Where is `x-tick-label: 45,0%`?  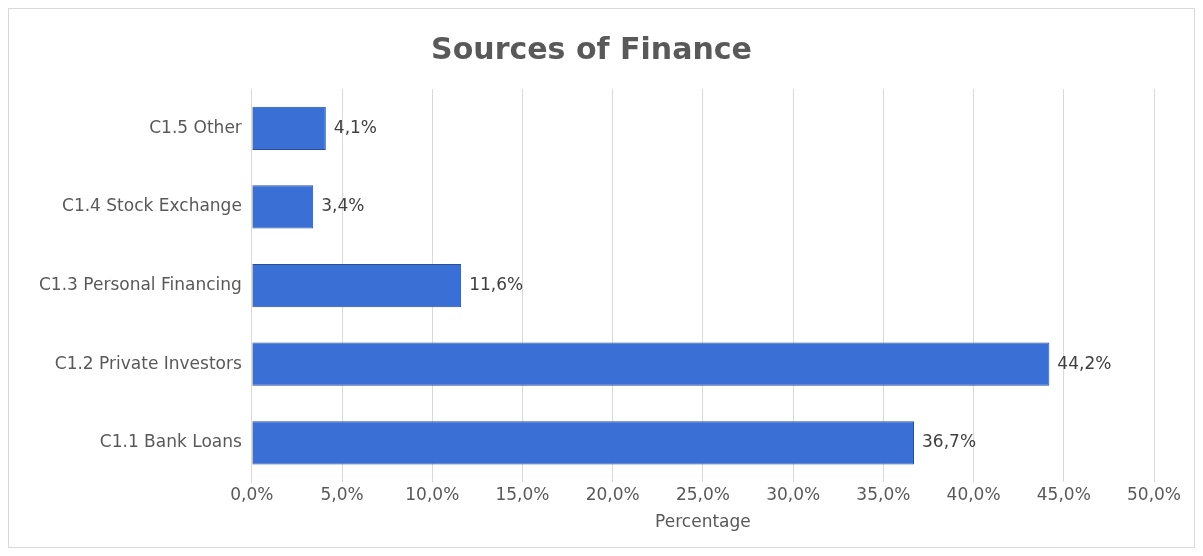
x-tick-label: 45,0% is located at coordinates (1063, 493).